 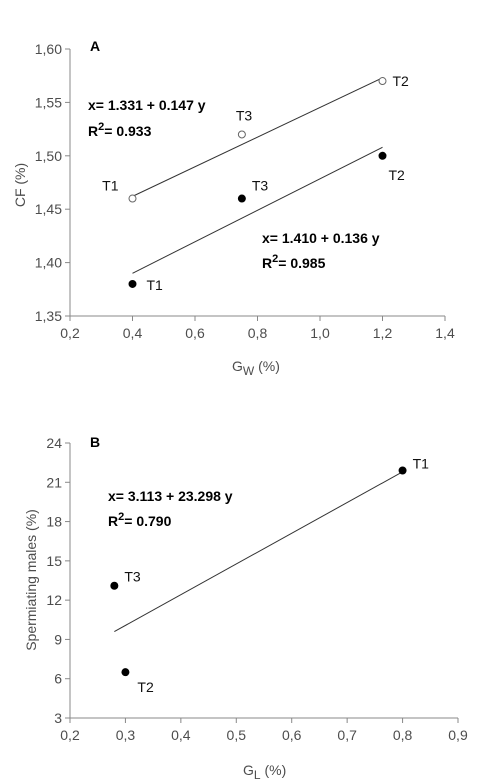 I want to click on panel-a-r2-open: R2= 0.933, so click(x=120, y=130).